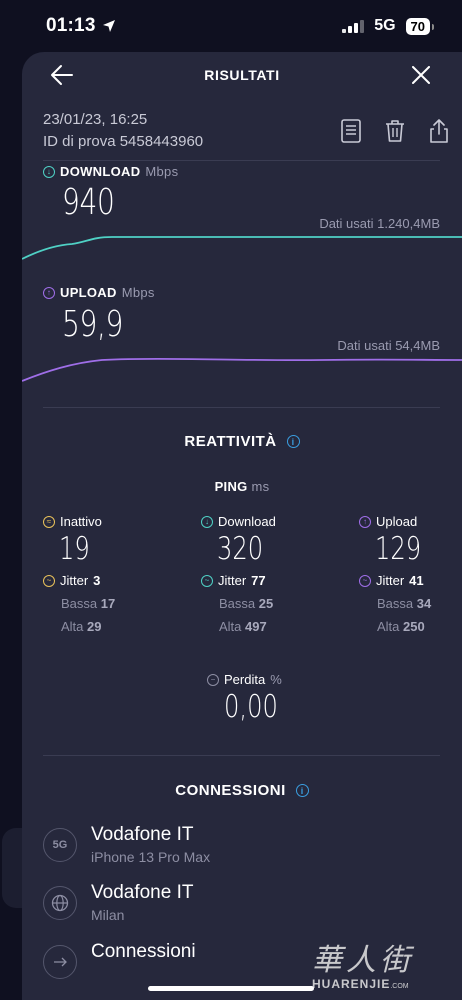 Image resolution: width=462 pixels, height=1000 pixels. What do you see at coordinates (113, 580) in the screenshot?
I see `ping-idle-jitter: ~ Jitter 3` at bounding box center [113, 580].